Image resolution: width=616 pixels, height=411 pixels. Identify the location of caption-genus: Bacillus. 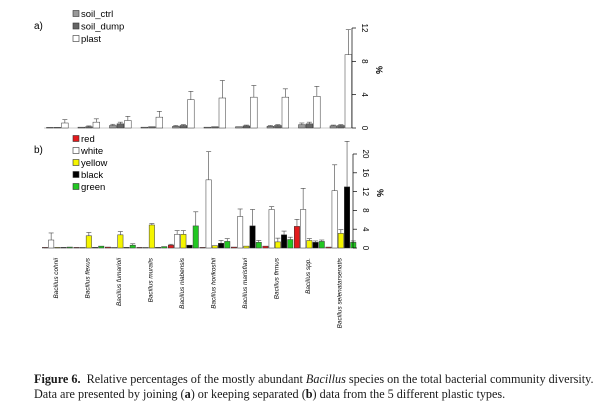
(325, 379).